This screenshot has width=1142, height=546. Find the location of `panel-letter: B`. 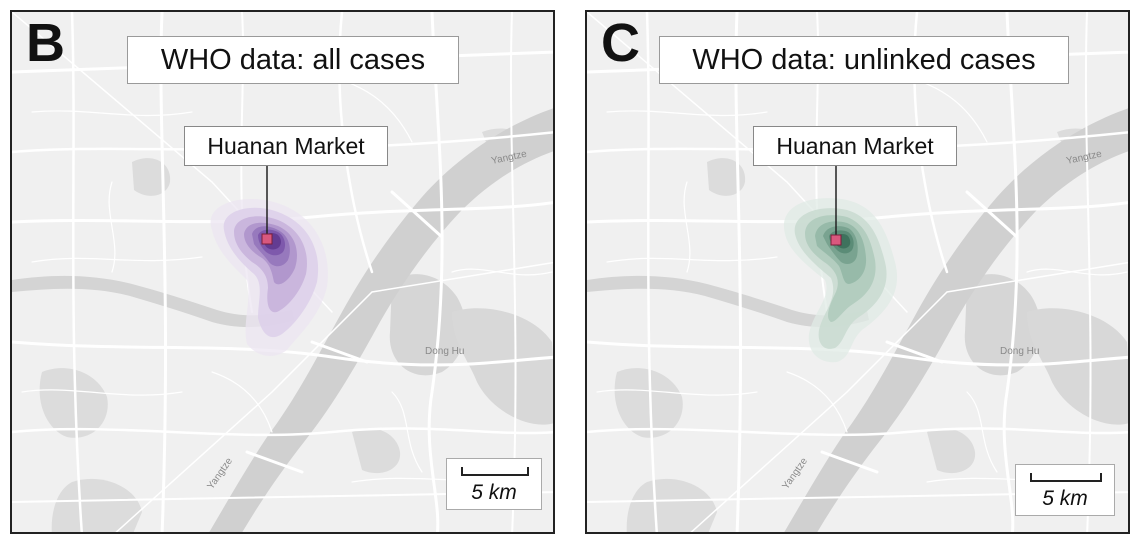

panel-letter: B is located at coordinates (45, 43).